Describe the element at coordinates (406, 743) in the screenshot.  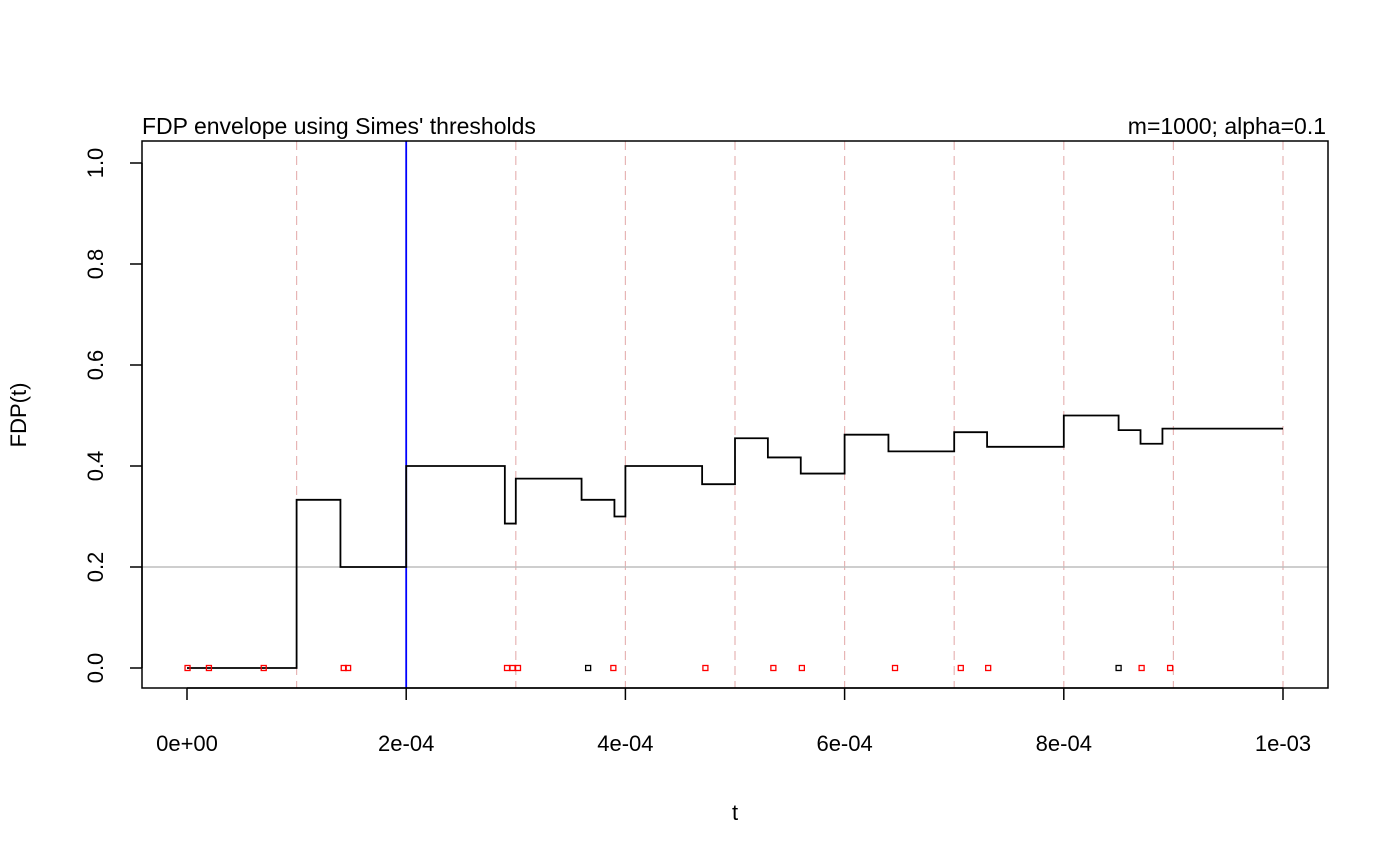
I see `x-tick-label-1: 2e-04` at that location.